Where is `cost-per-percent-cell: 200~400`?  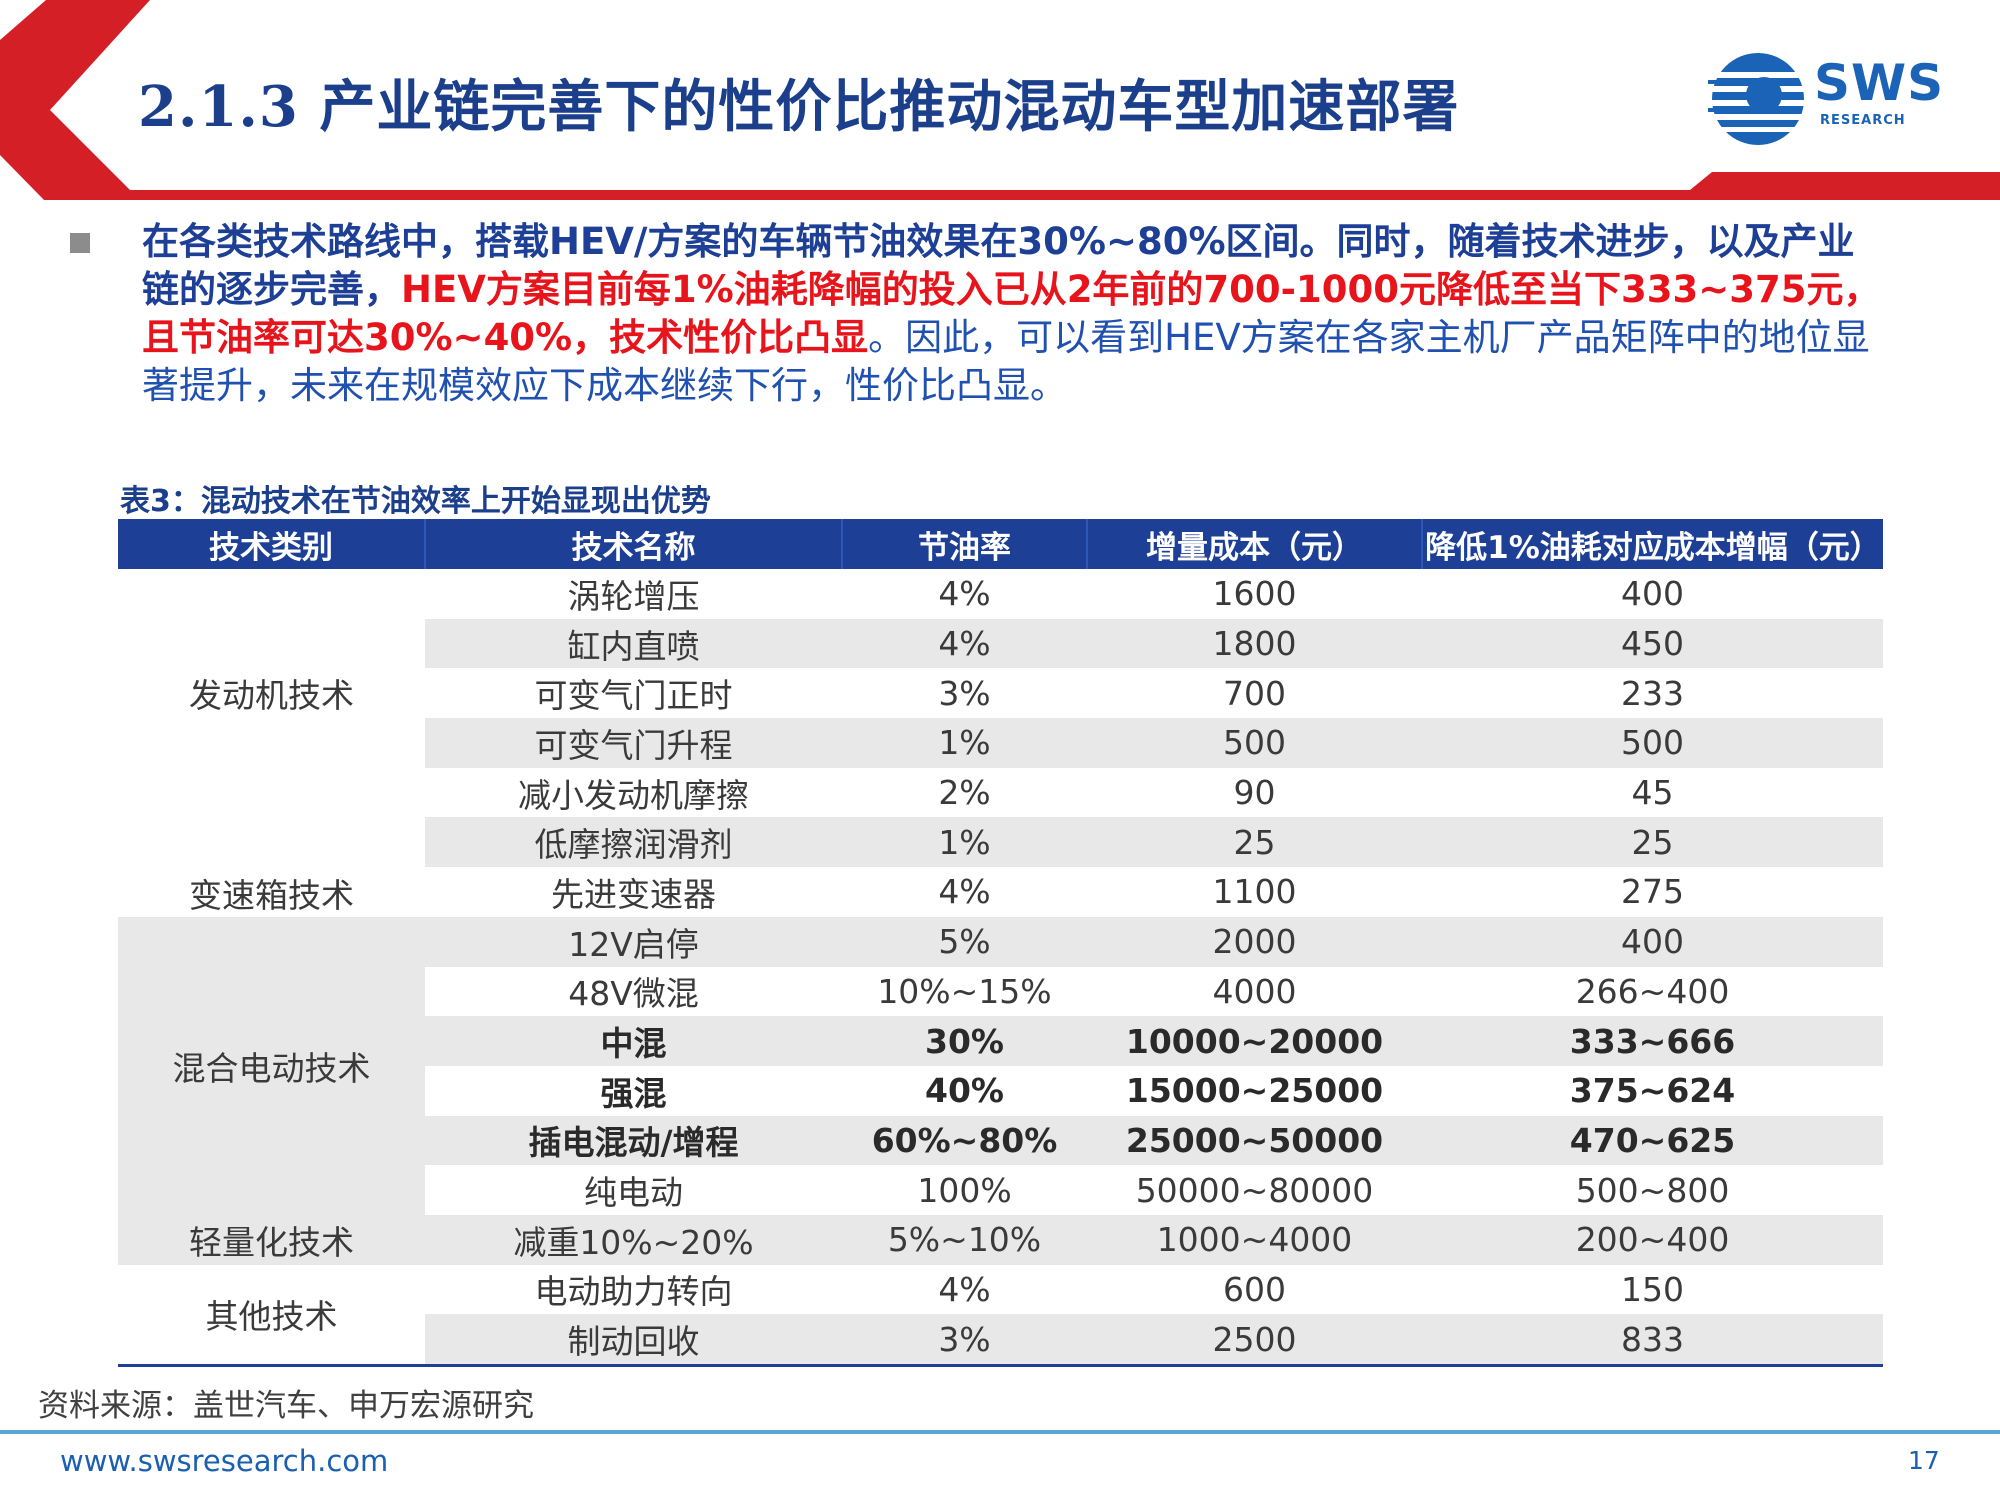
cost-per-percent-cell: 200~400 is located at coordinates (1652, 1239).